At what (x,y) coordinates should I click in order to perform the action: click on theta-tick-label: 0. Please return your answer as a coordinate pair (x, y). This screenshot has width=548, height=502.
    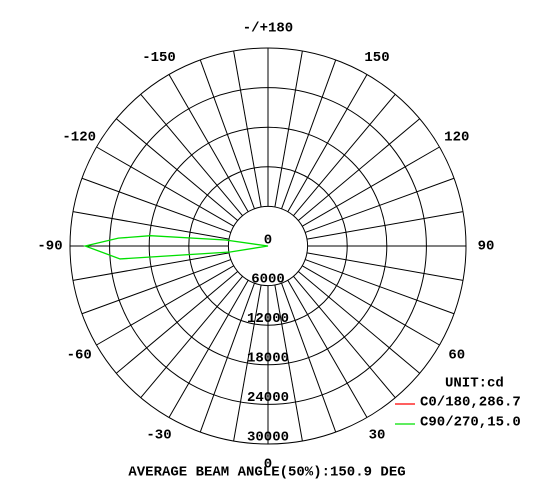
    Looking at the image, I should click on (268, 465).